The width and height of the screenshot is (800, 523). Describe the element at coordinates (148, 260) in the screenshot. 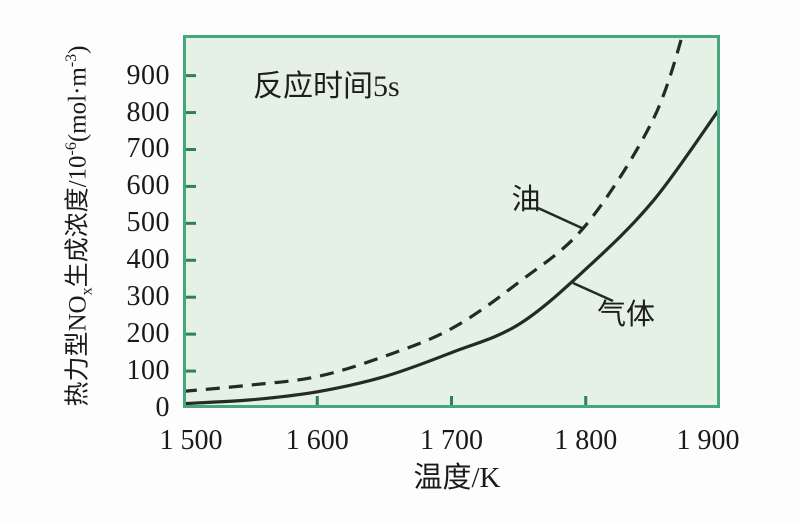

I see `y-tick-label: 400` at that location.